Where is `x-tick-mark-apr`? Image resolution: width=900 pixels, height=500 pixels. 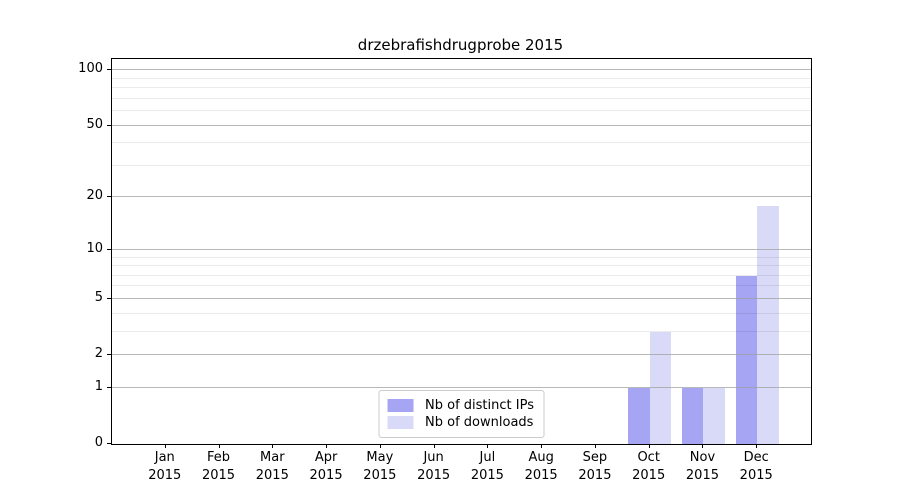 x-tick-mark-apr is located at coordinates (327, 446).